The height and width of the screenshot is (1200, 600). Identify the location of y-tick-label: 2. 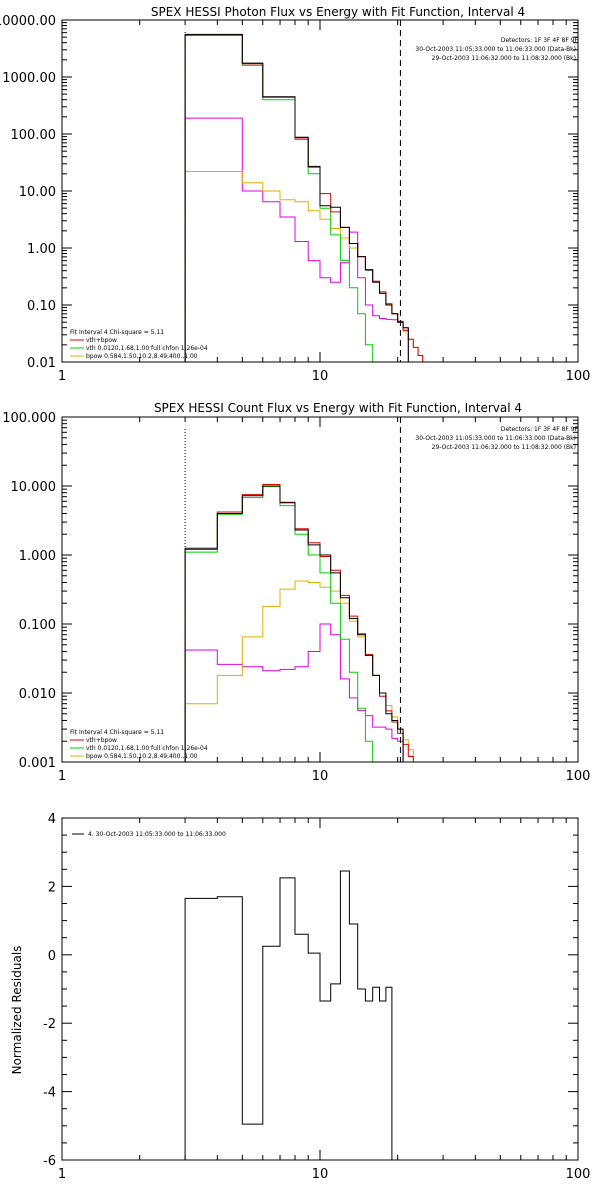
(52, 887).